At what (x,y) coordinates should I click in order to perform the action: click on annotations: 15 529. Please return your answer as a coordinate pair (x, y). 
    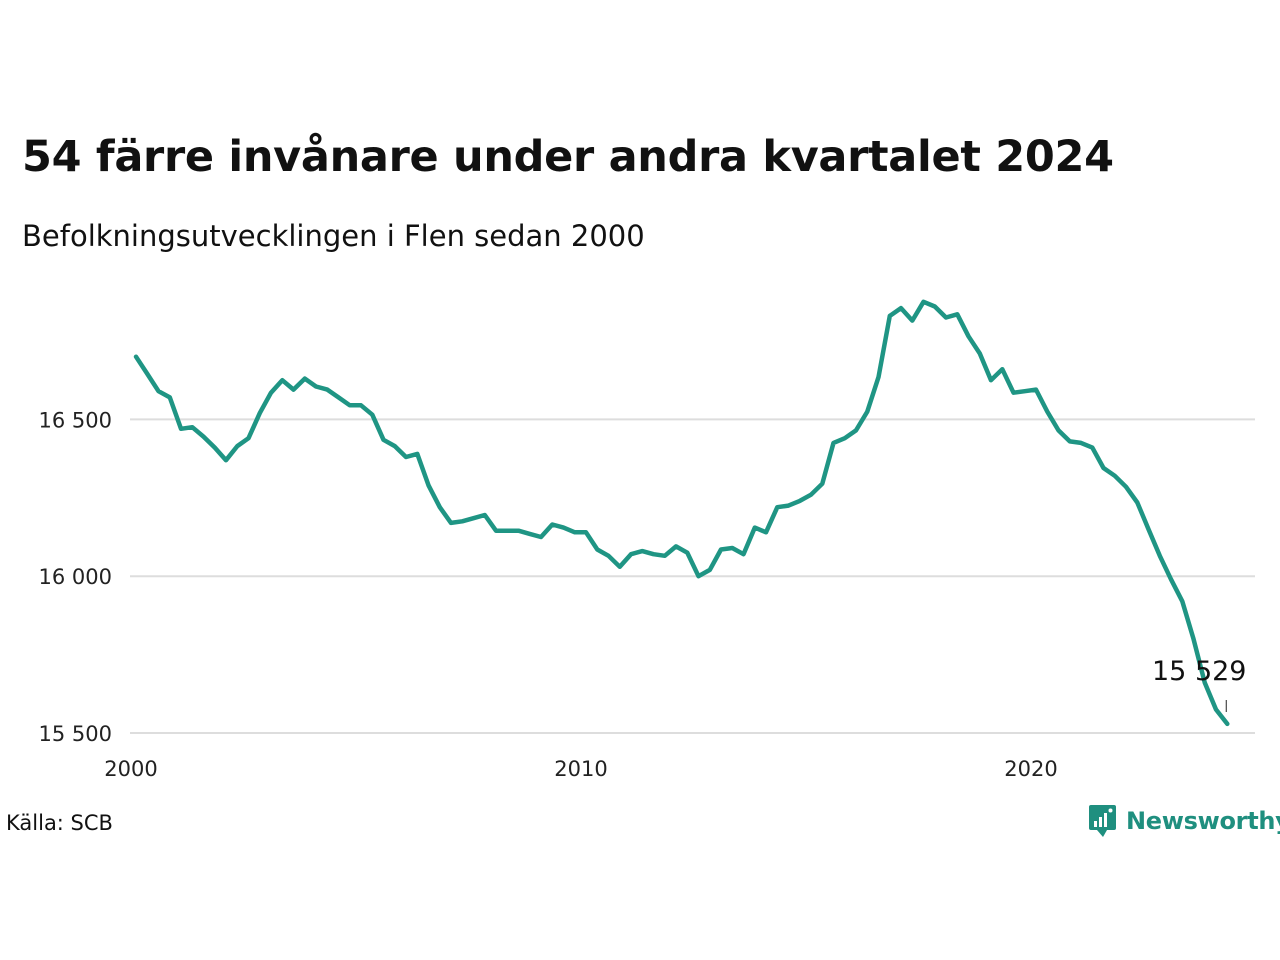
    Looking at the image, I should click on (1199, 684).